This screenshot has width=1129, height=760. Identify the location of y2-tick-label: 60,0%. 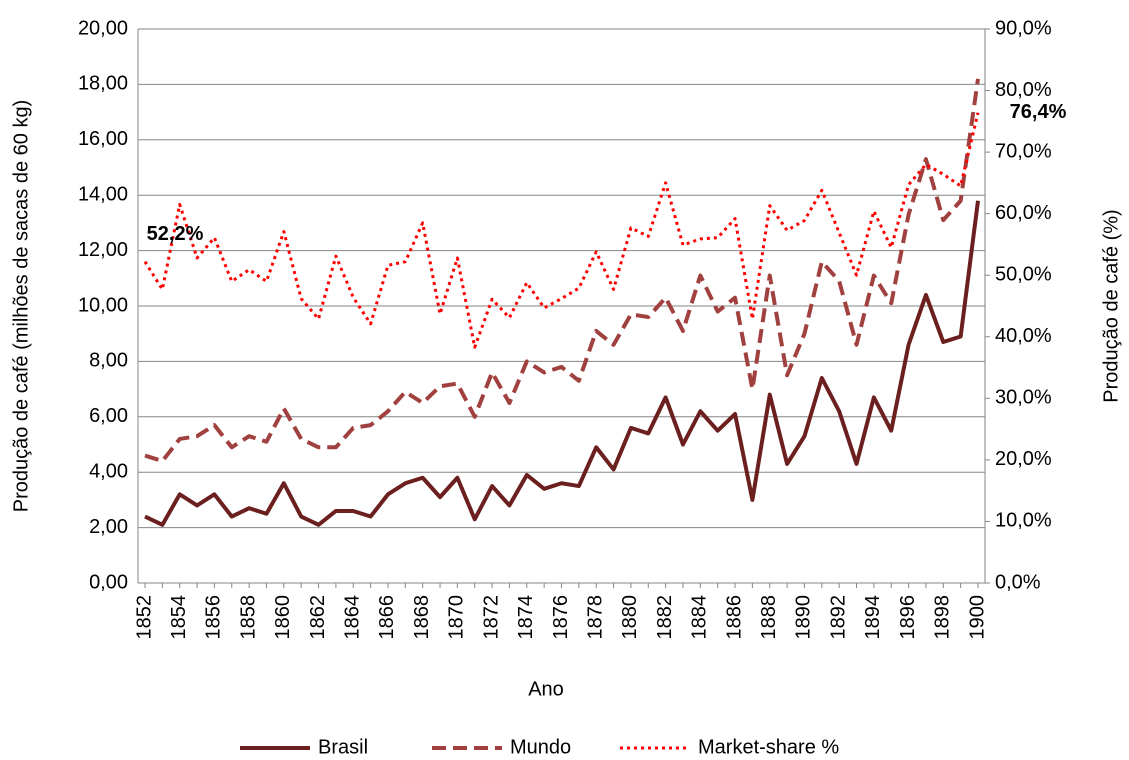
(1023, 213).